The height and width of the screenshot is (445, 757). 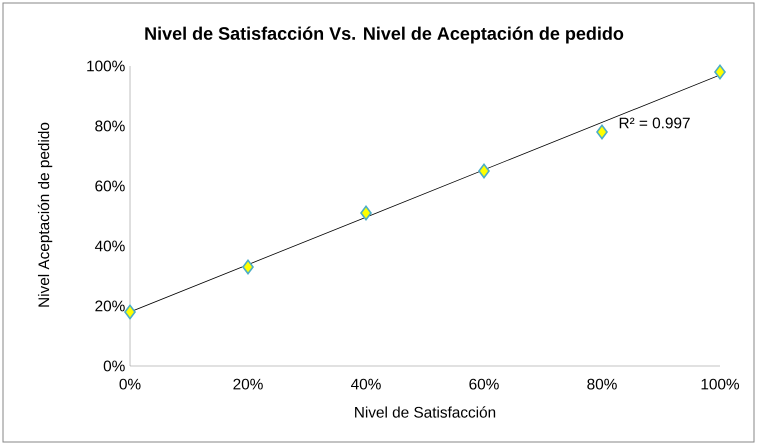 I want to click on y-tick-label: 40%, so click(x=109, y=246).